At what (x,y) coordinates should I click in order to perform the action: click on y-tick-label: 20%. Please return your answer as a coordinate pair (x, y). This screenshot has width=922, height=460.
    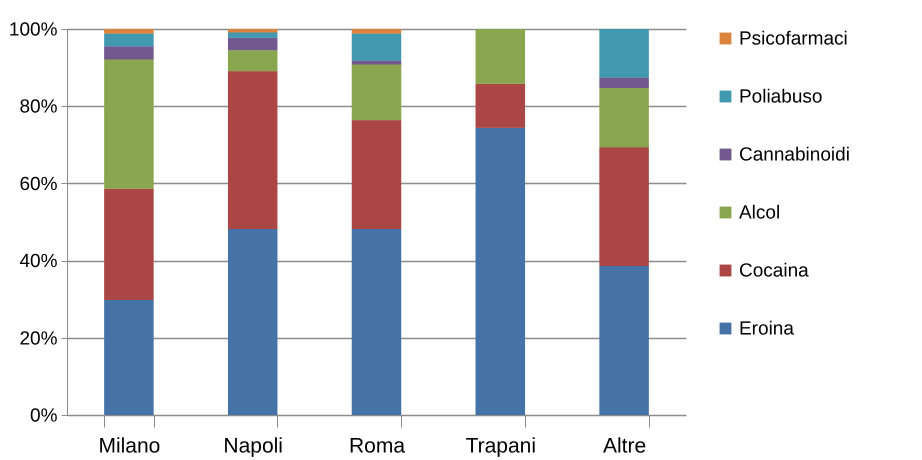
    Looking at the image, I should click on (38, 339).